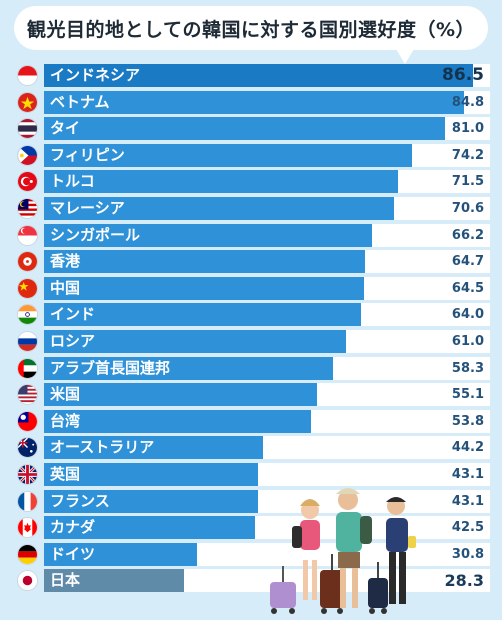  What do you see at coordinates (27, 129) in the screenshot?
I see `thailand-flag-icon` at bounding box center [27, 129].